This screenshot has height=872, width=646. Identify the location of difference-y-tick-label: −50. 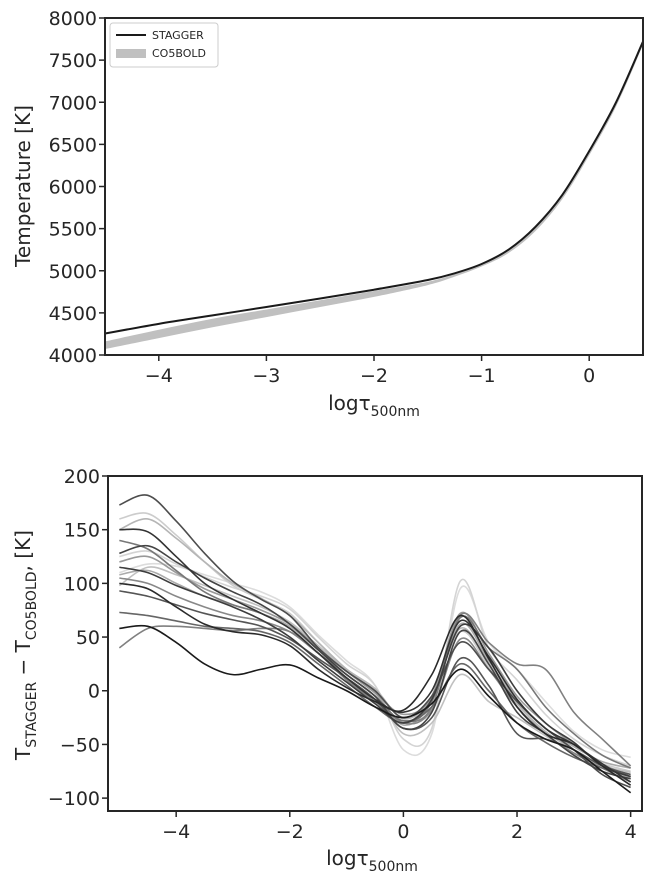
(80, 745).